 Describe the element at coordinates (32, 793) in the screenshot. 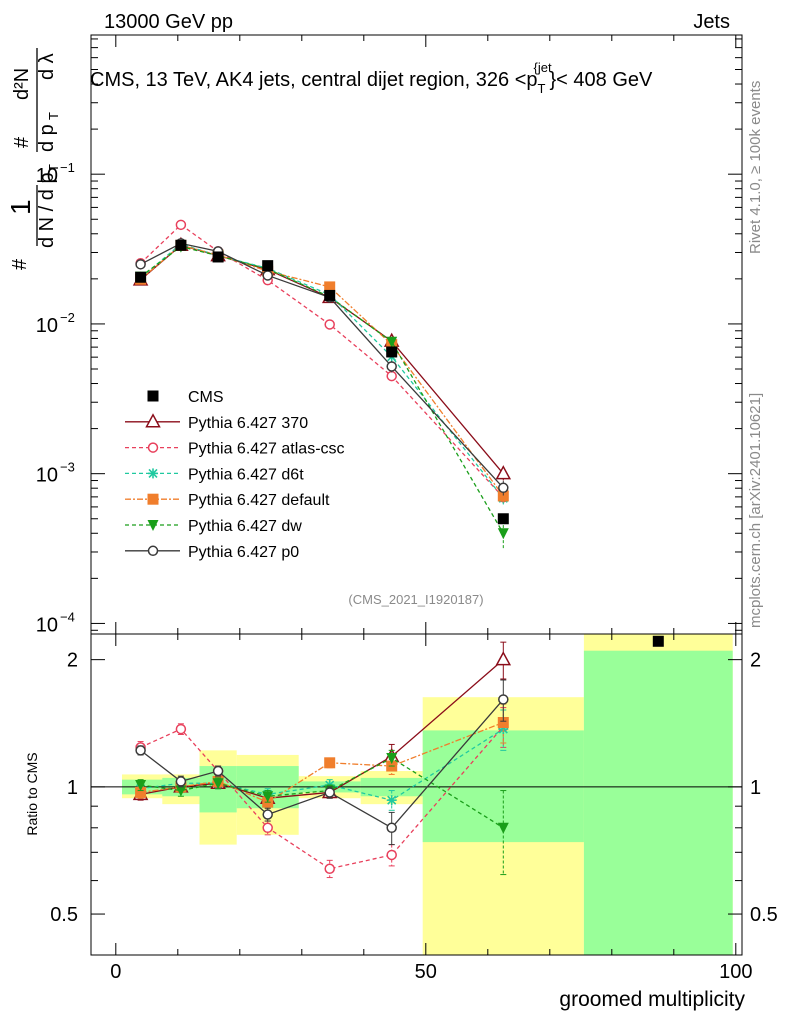

I see `ratio-y-axis-label: Ratio to CMS` at that location.